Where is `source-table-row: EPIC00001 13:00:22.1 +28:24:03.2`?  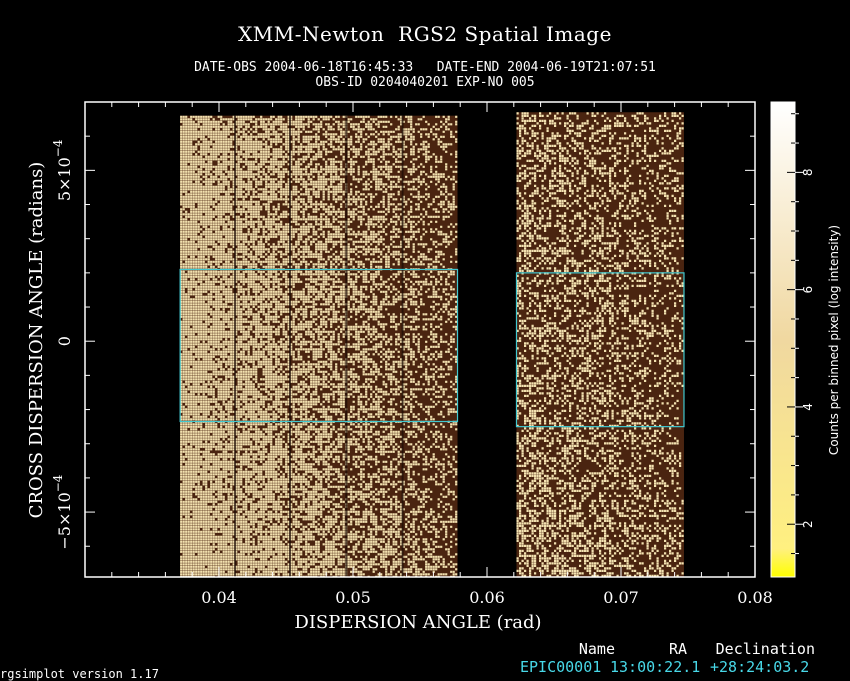
source-table-row: EPIC00001 13:00:22.1 +28:24:03.2 is located at coordinates (670, 667).